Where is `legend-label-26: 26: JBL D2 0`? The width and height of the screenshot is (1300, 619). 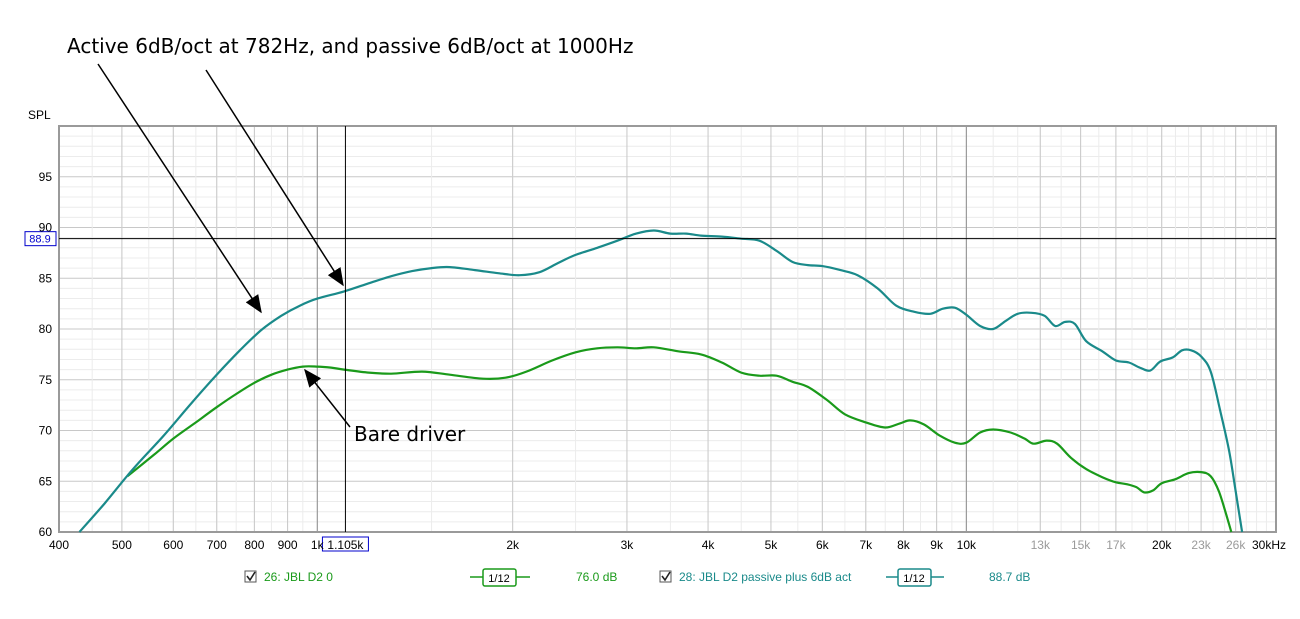
legend-label-26: 26: JBL D2 0 is located at coordinates (298, 577).